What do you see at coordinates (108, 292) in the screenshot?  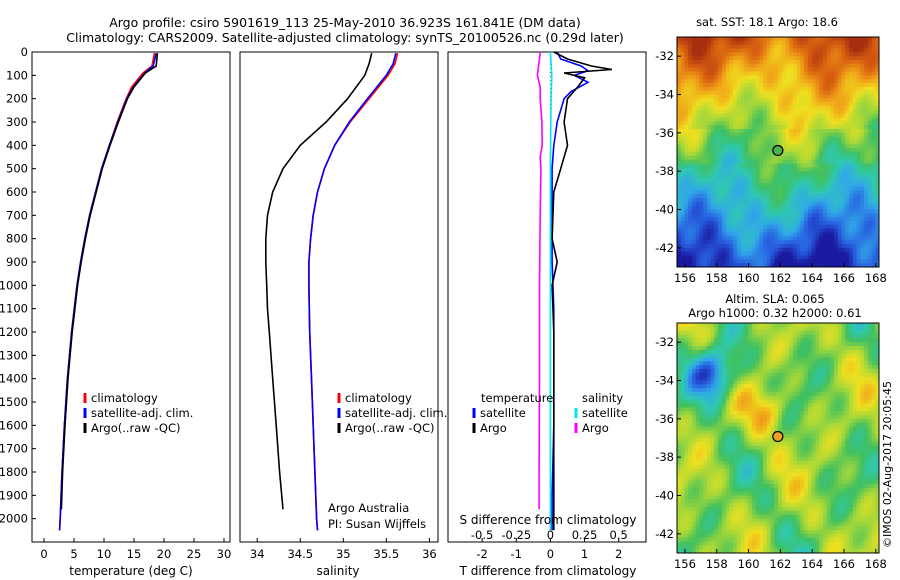 I see `temperature-series` at bounding box center [108, 292].